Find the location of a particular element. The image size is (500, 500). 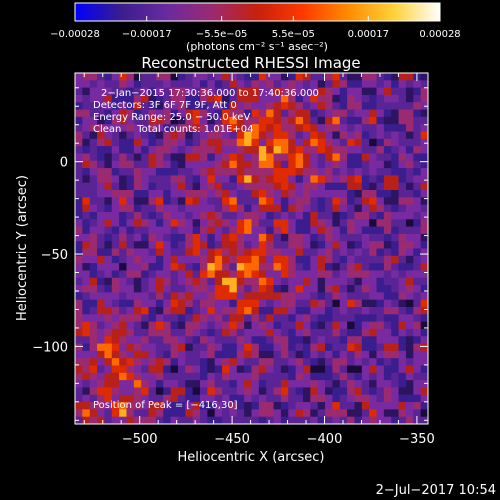

colorbar-gradient is located at coordinates (257, 12).